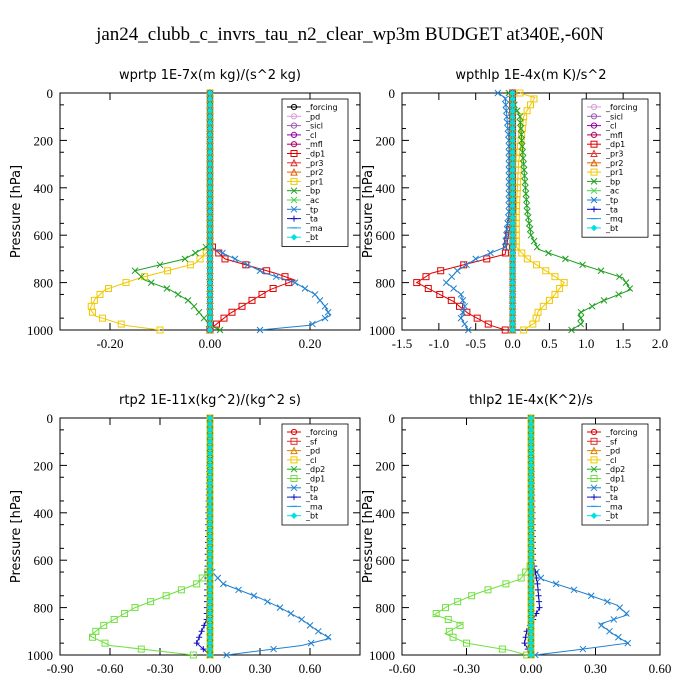 This screenshot has width=700, height=700. What do you see at coordinates (312, 191) in the screenshot?
I see `legend-label: _bp` at bounding box center [312, 191].